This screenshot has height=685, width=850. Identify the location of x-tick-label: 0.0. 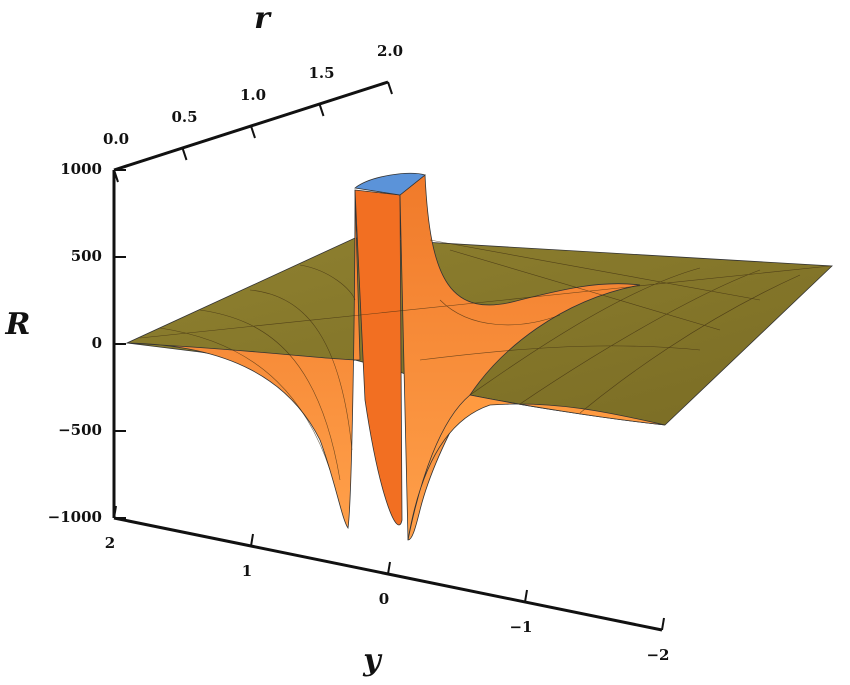
(116, 139).